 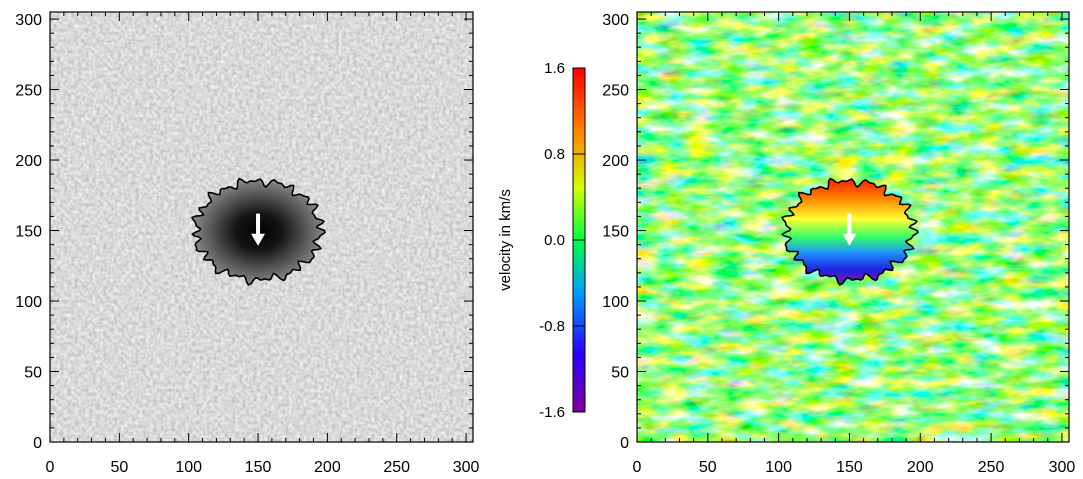 I want to click on colorbar-tick-label: 0.8, so click(x=554, y=154).